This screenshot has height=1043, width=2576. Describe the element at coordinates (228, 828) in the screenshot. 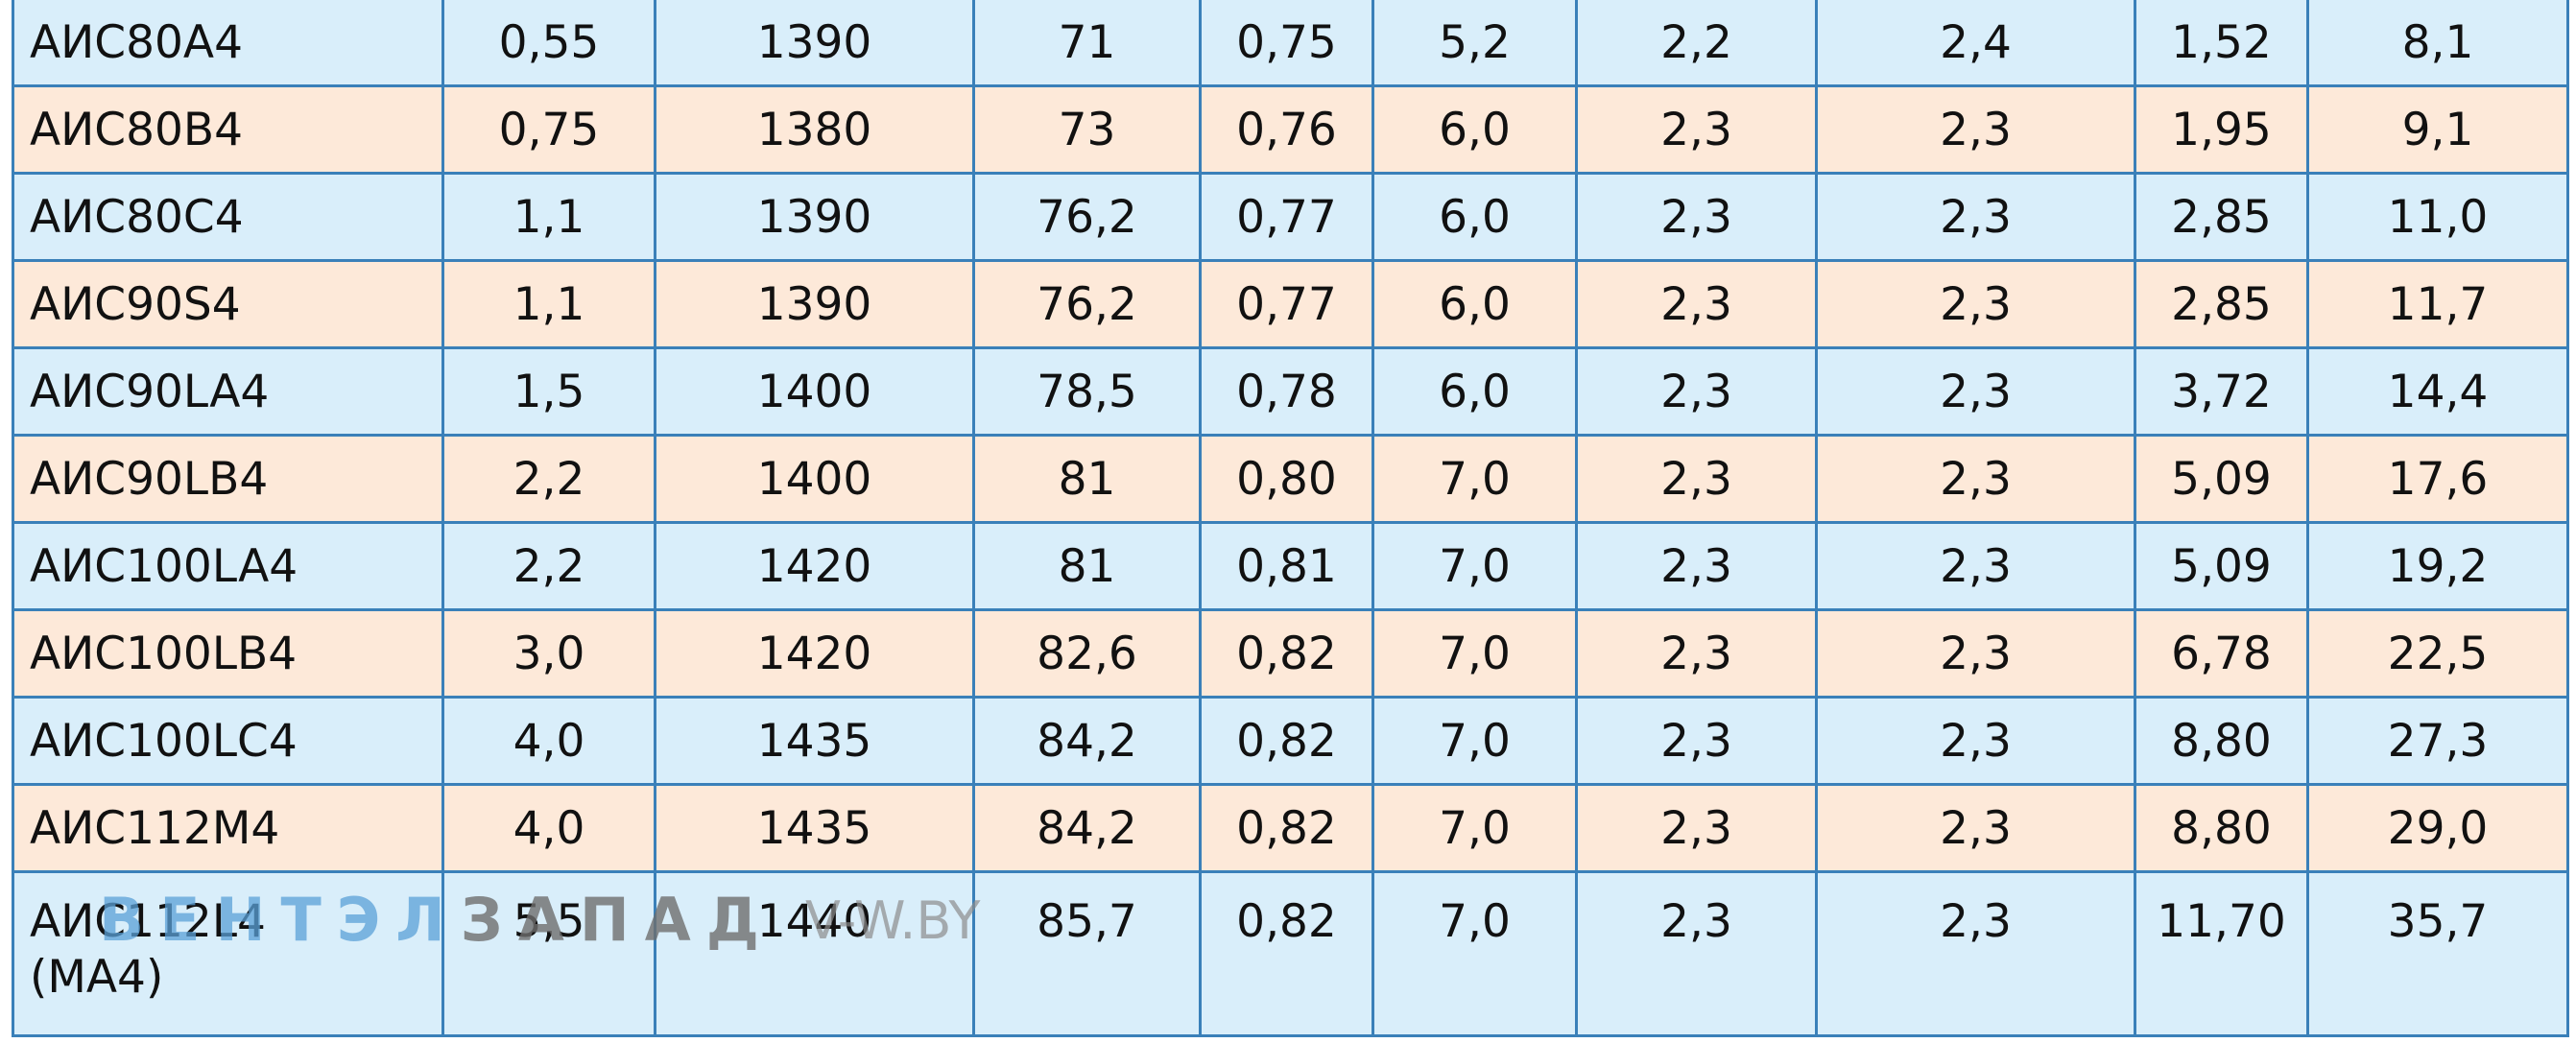

I see `model-cell: АИС112М4` at that location.